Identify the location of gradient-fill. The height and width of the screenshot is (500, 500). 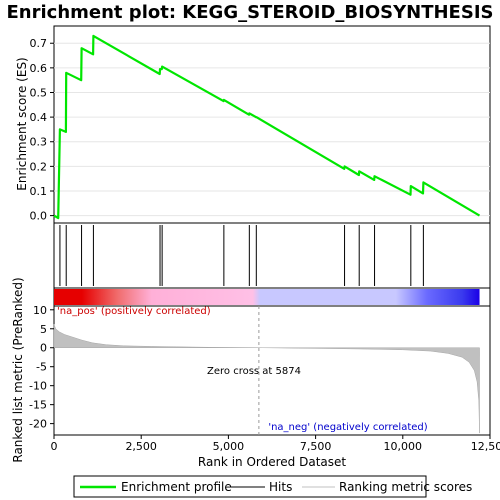
(267, 297).